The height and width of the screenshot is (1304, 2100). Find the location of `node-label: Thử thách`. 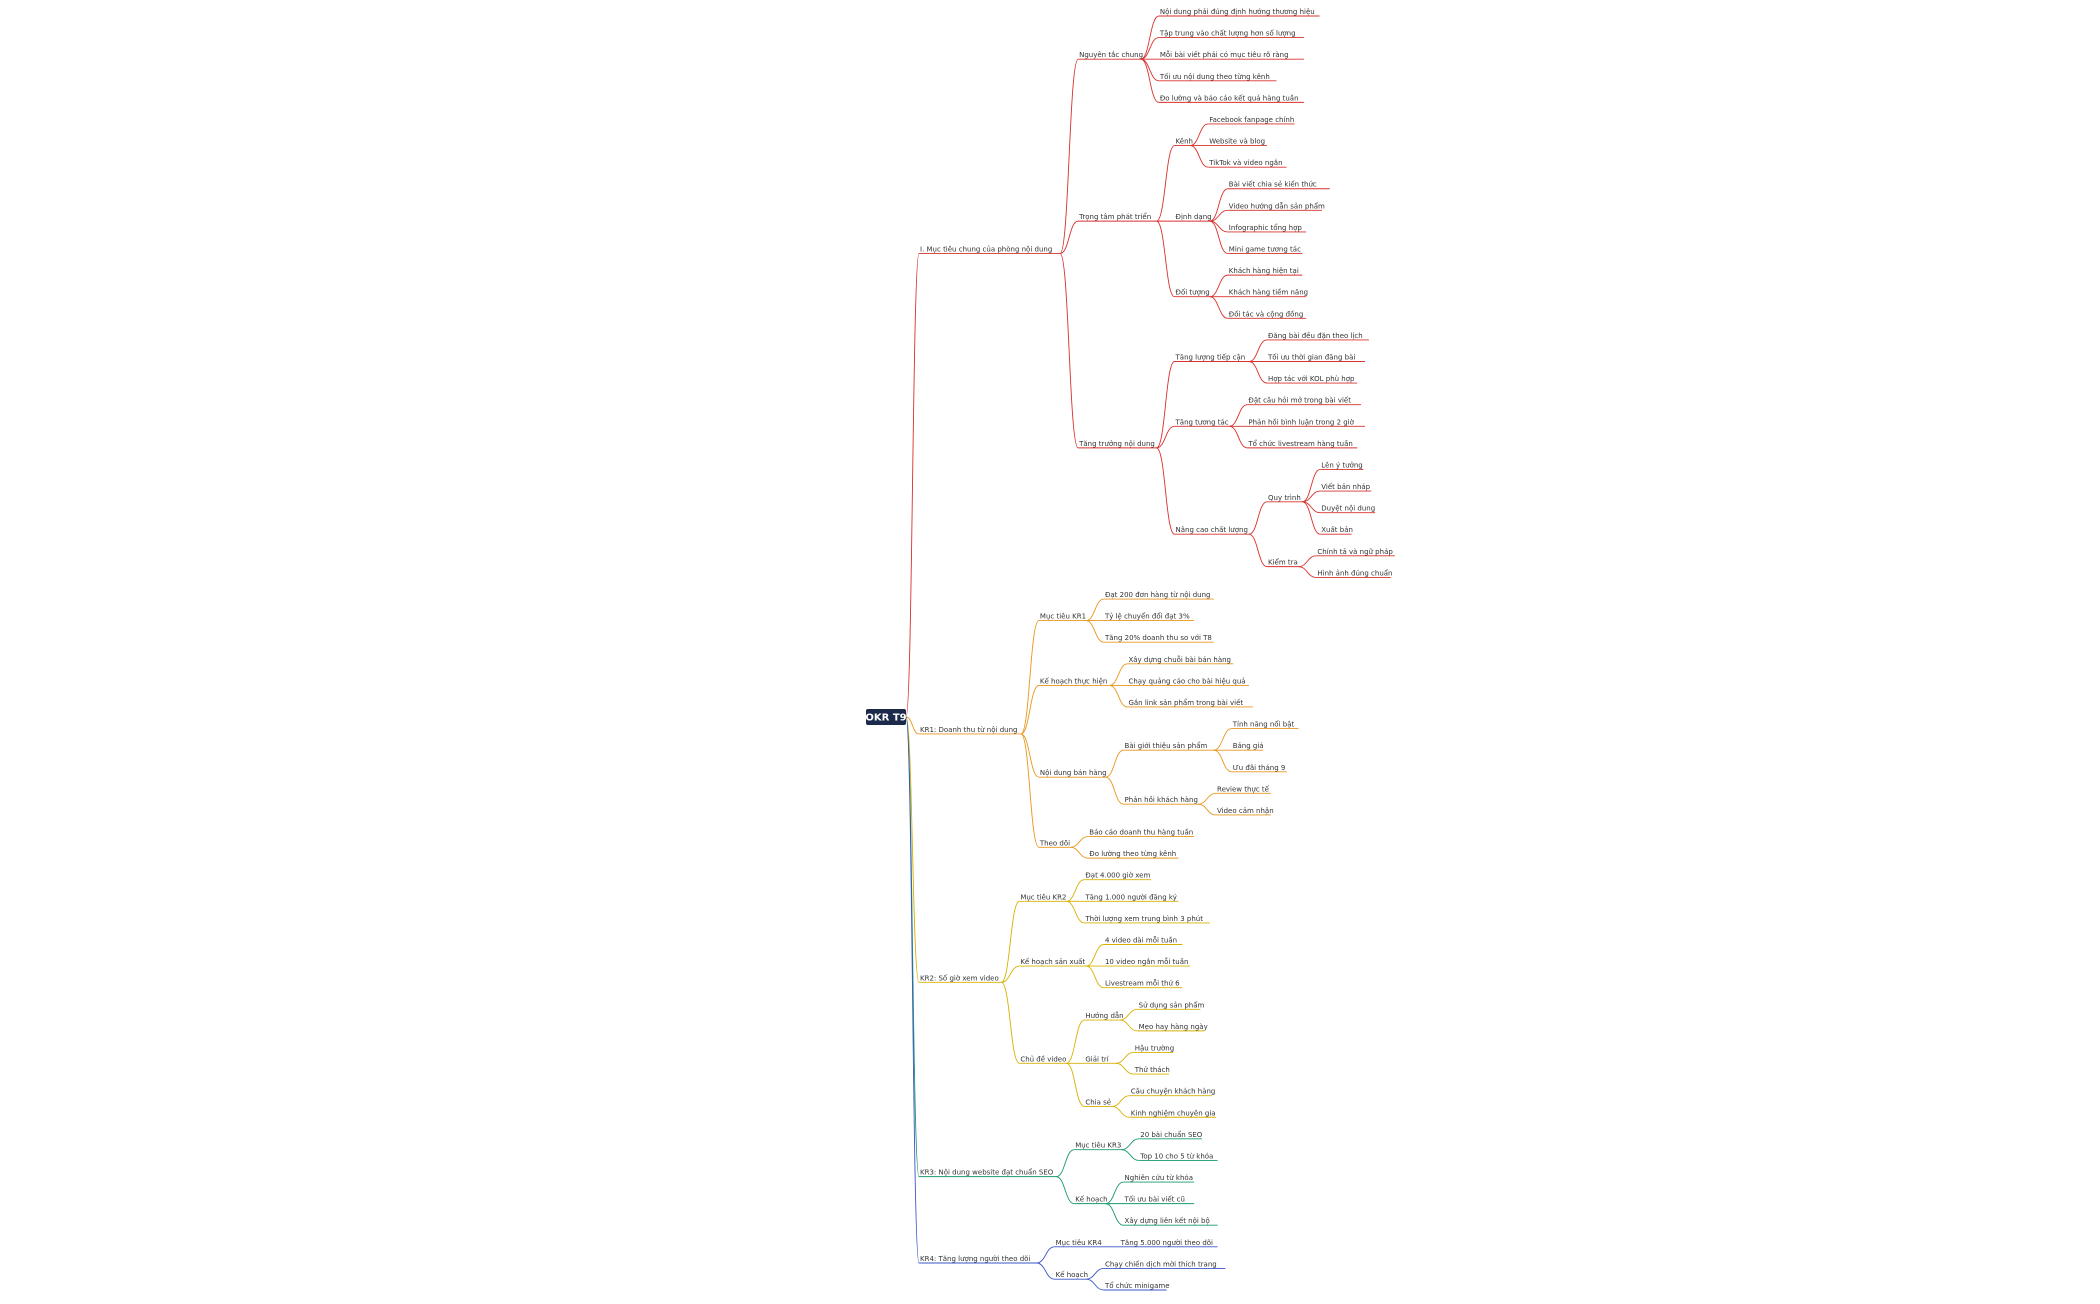

node-label: Thử thách is located at coordinates (1152, 1070).